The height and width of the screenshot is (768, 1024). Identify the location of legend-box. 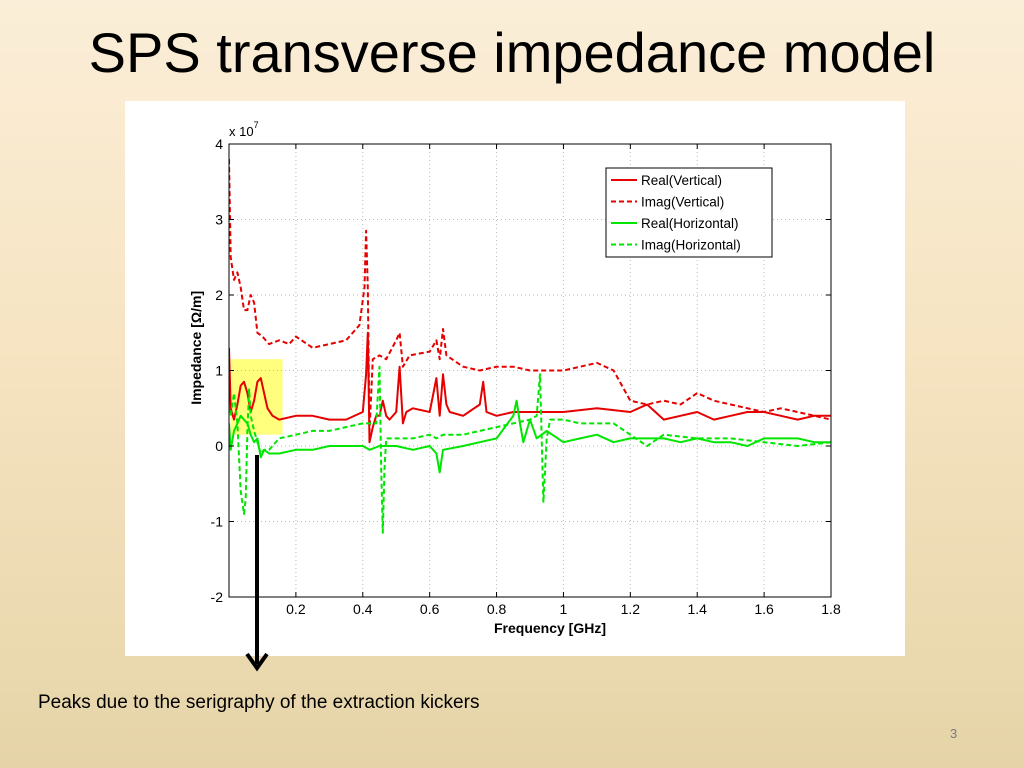
(689, 212).